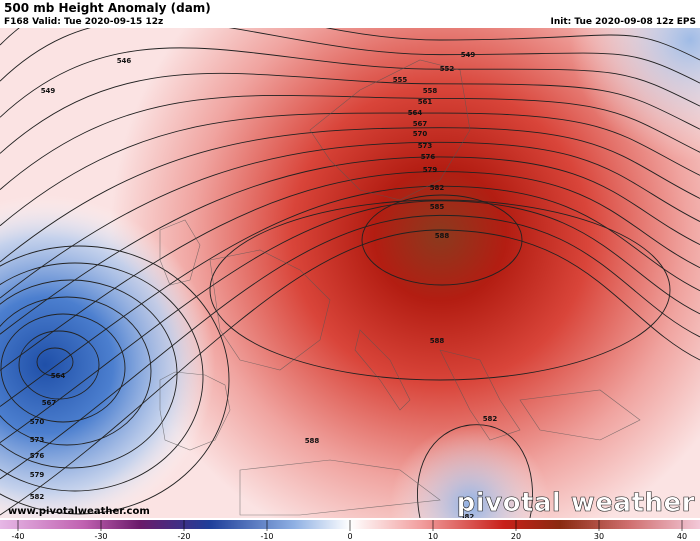  I want to click on colorbar-tick-label: -10, so click(266, 536).